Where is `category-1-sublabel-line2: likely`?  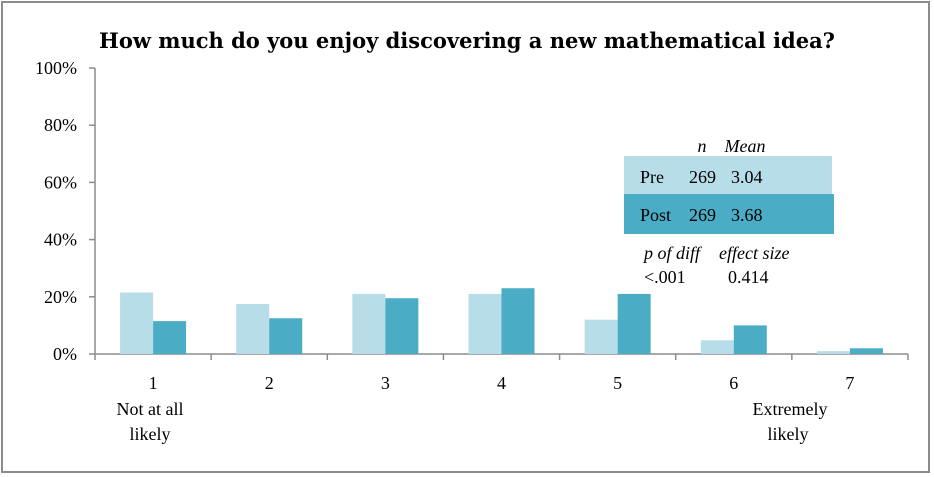
category-1-sublabel-line2: likely is located at coordinates (150, 434).